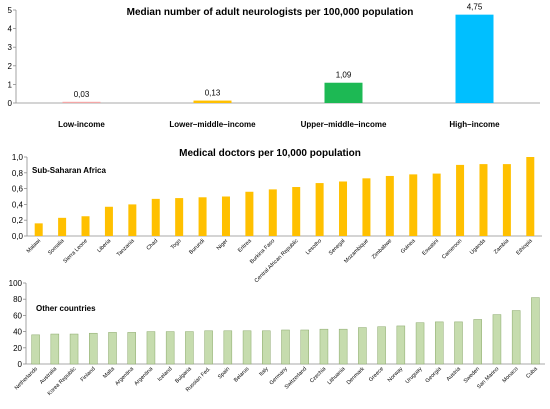 The height and width of the screenshot is (409, 550). I want to click on chart2-category-label: Niger, so click(223, 245).